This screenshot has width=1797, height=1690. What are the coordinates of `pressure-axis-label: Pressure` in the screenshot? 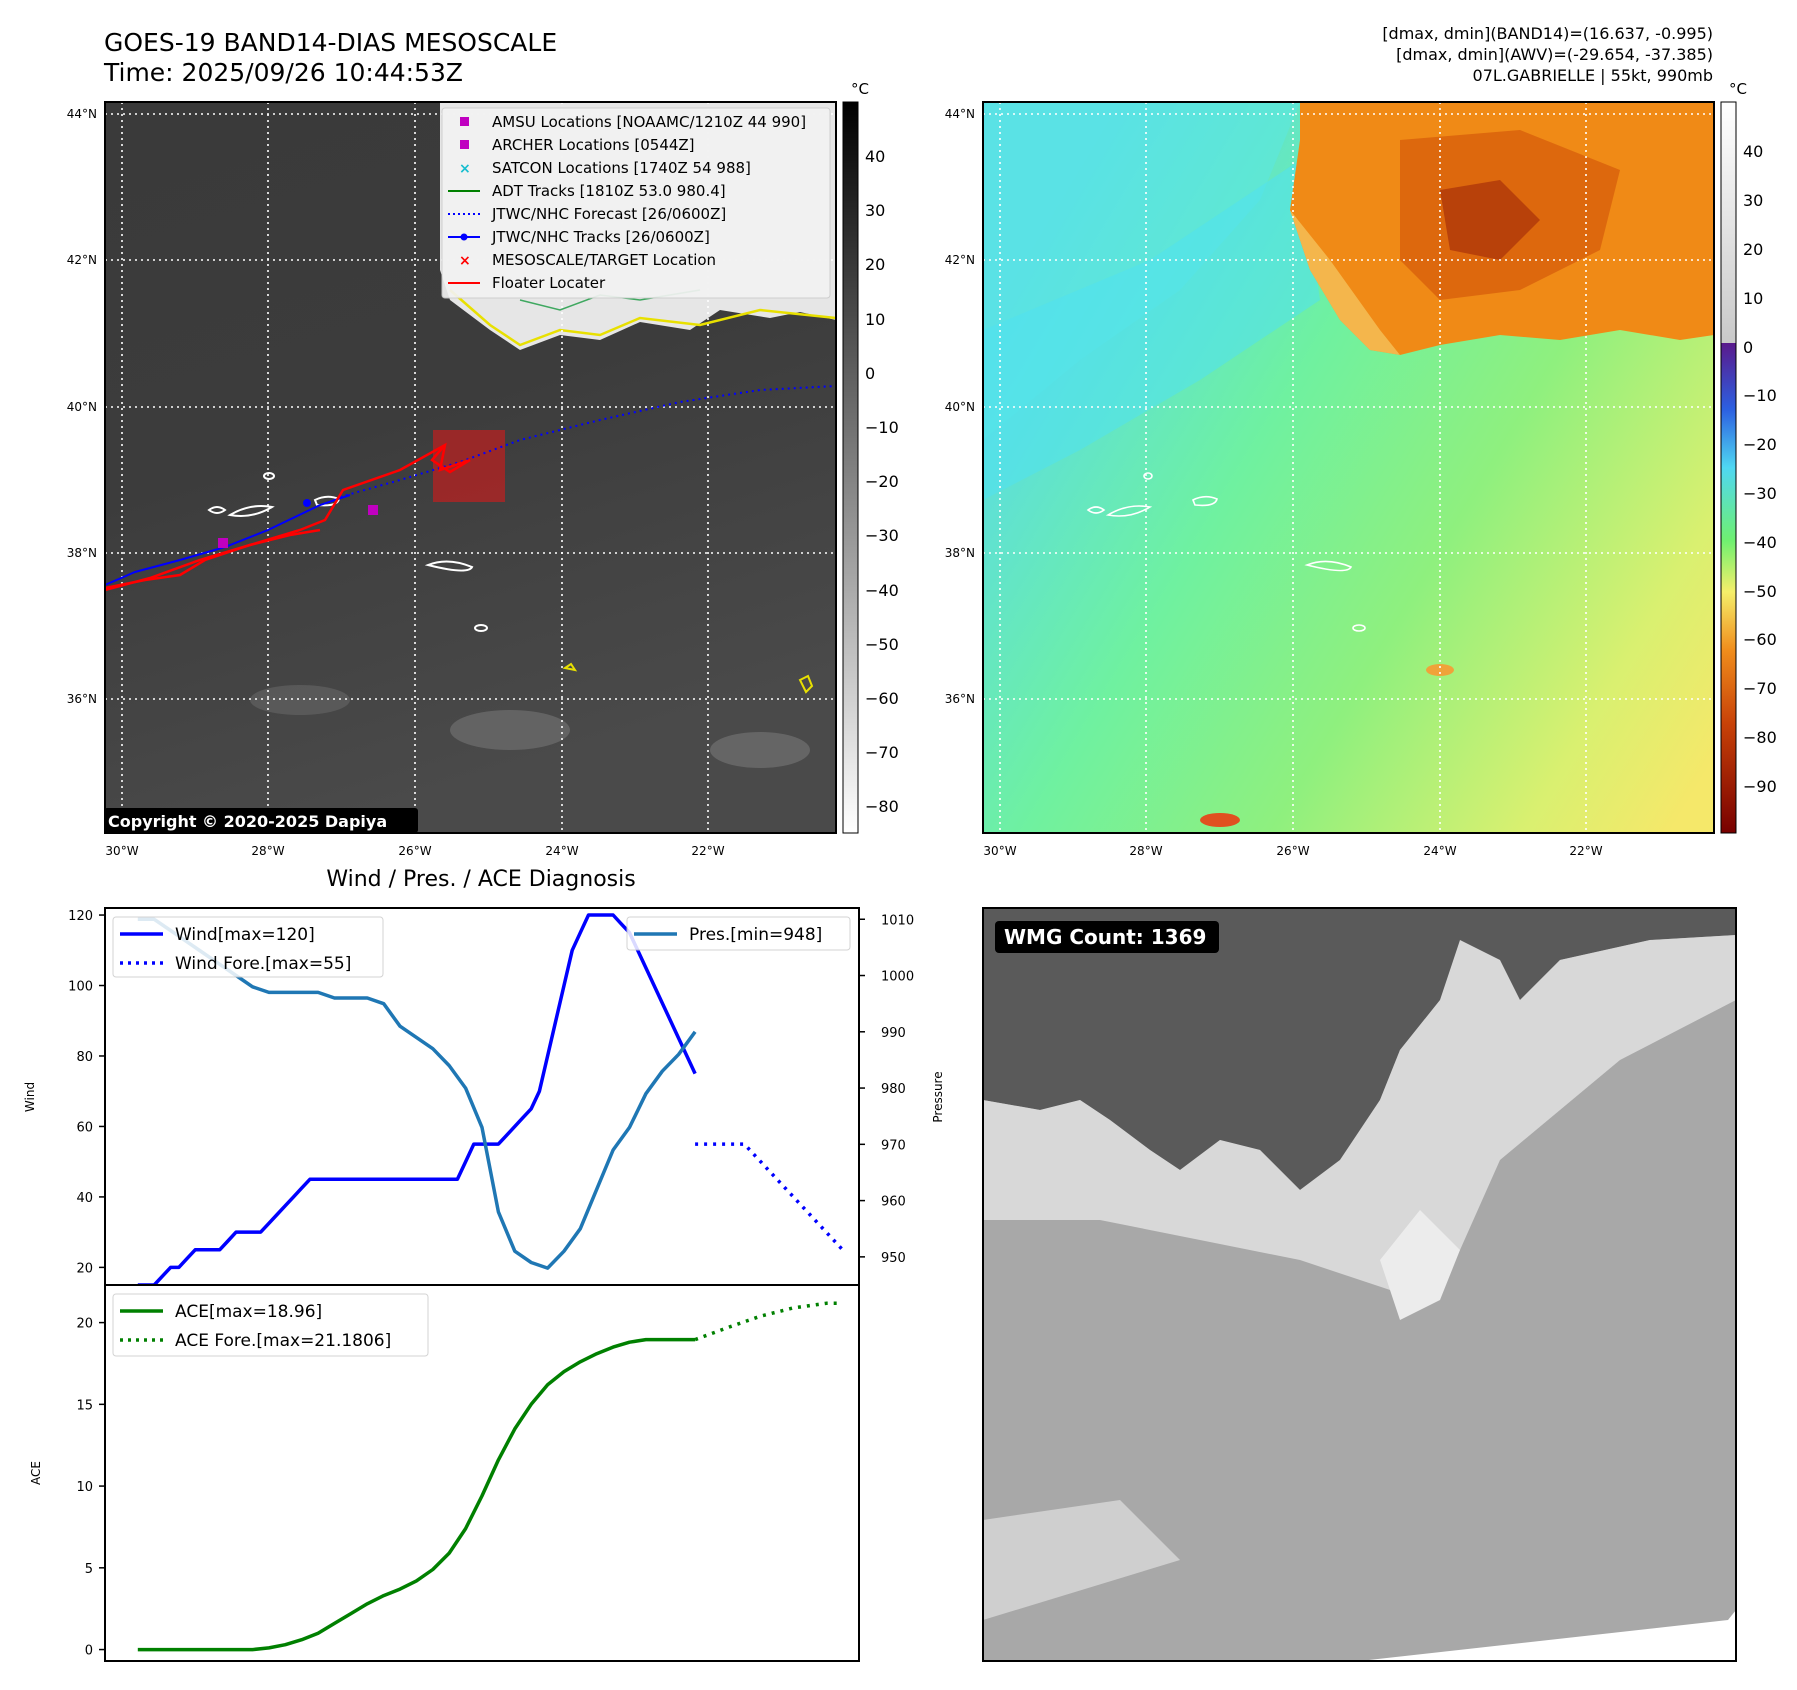 It's located at (938, 1096).